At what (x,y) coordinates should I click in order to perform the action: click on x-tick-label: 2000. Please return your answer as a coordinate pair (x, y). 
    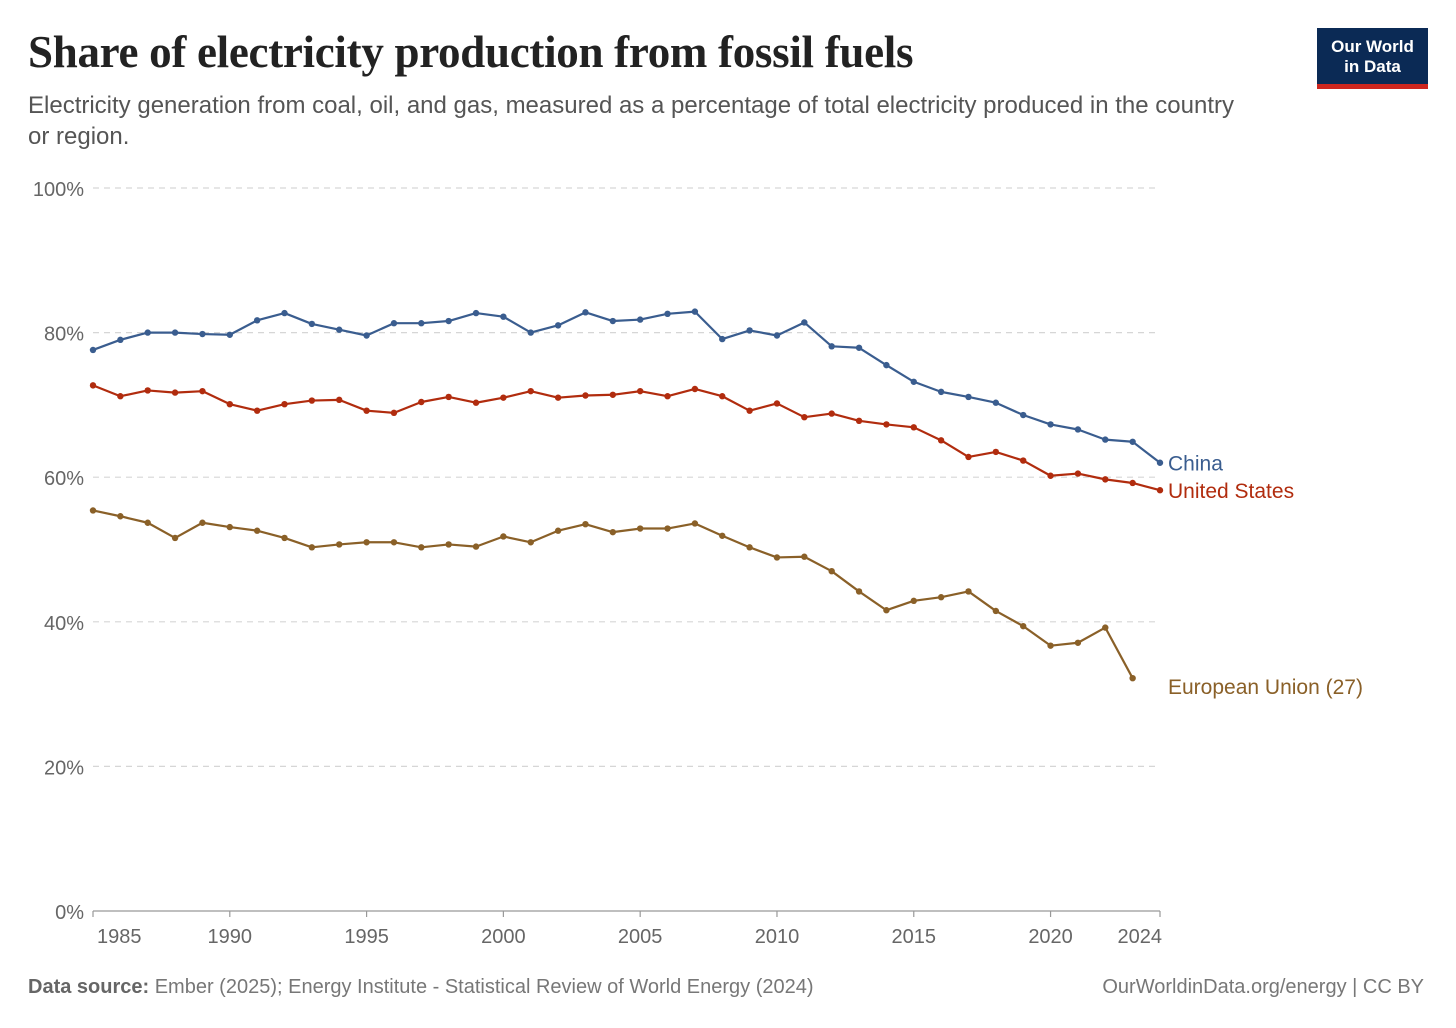
    Looking at the image, I should click on (503, 937).